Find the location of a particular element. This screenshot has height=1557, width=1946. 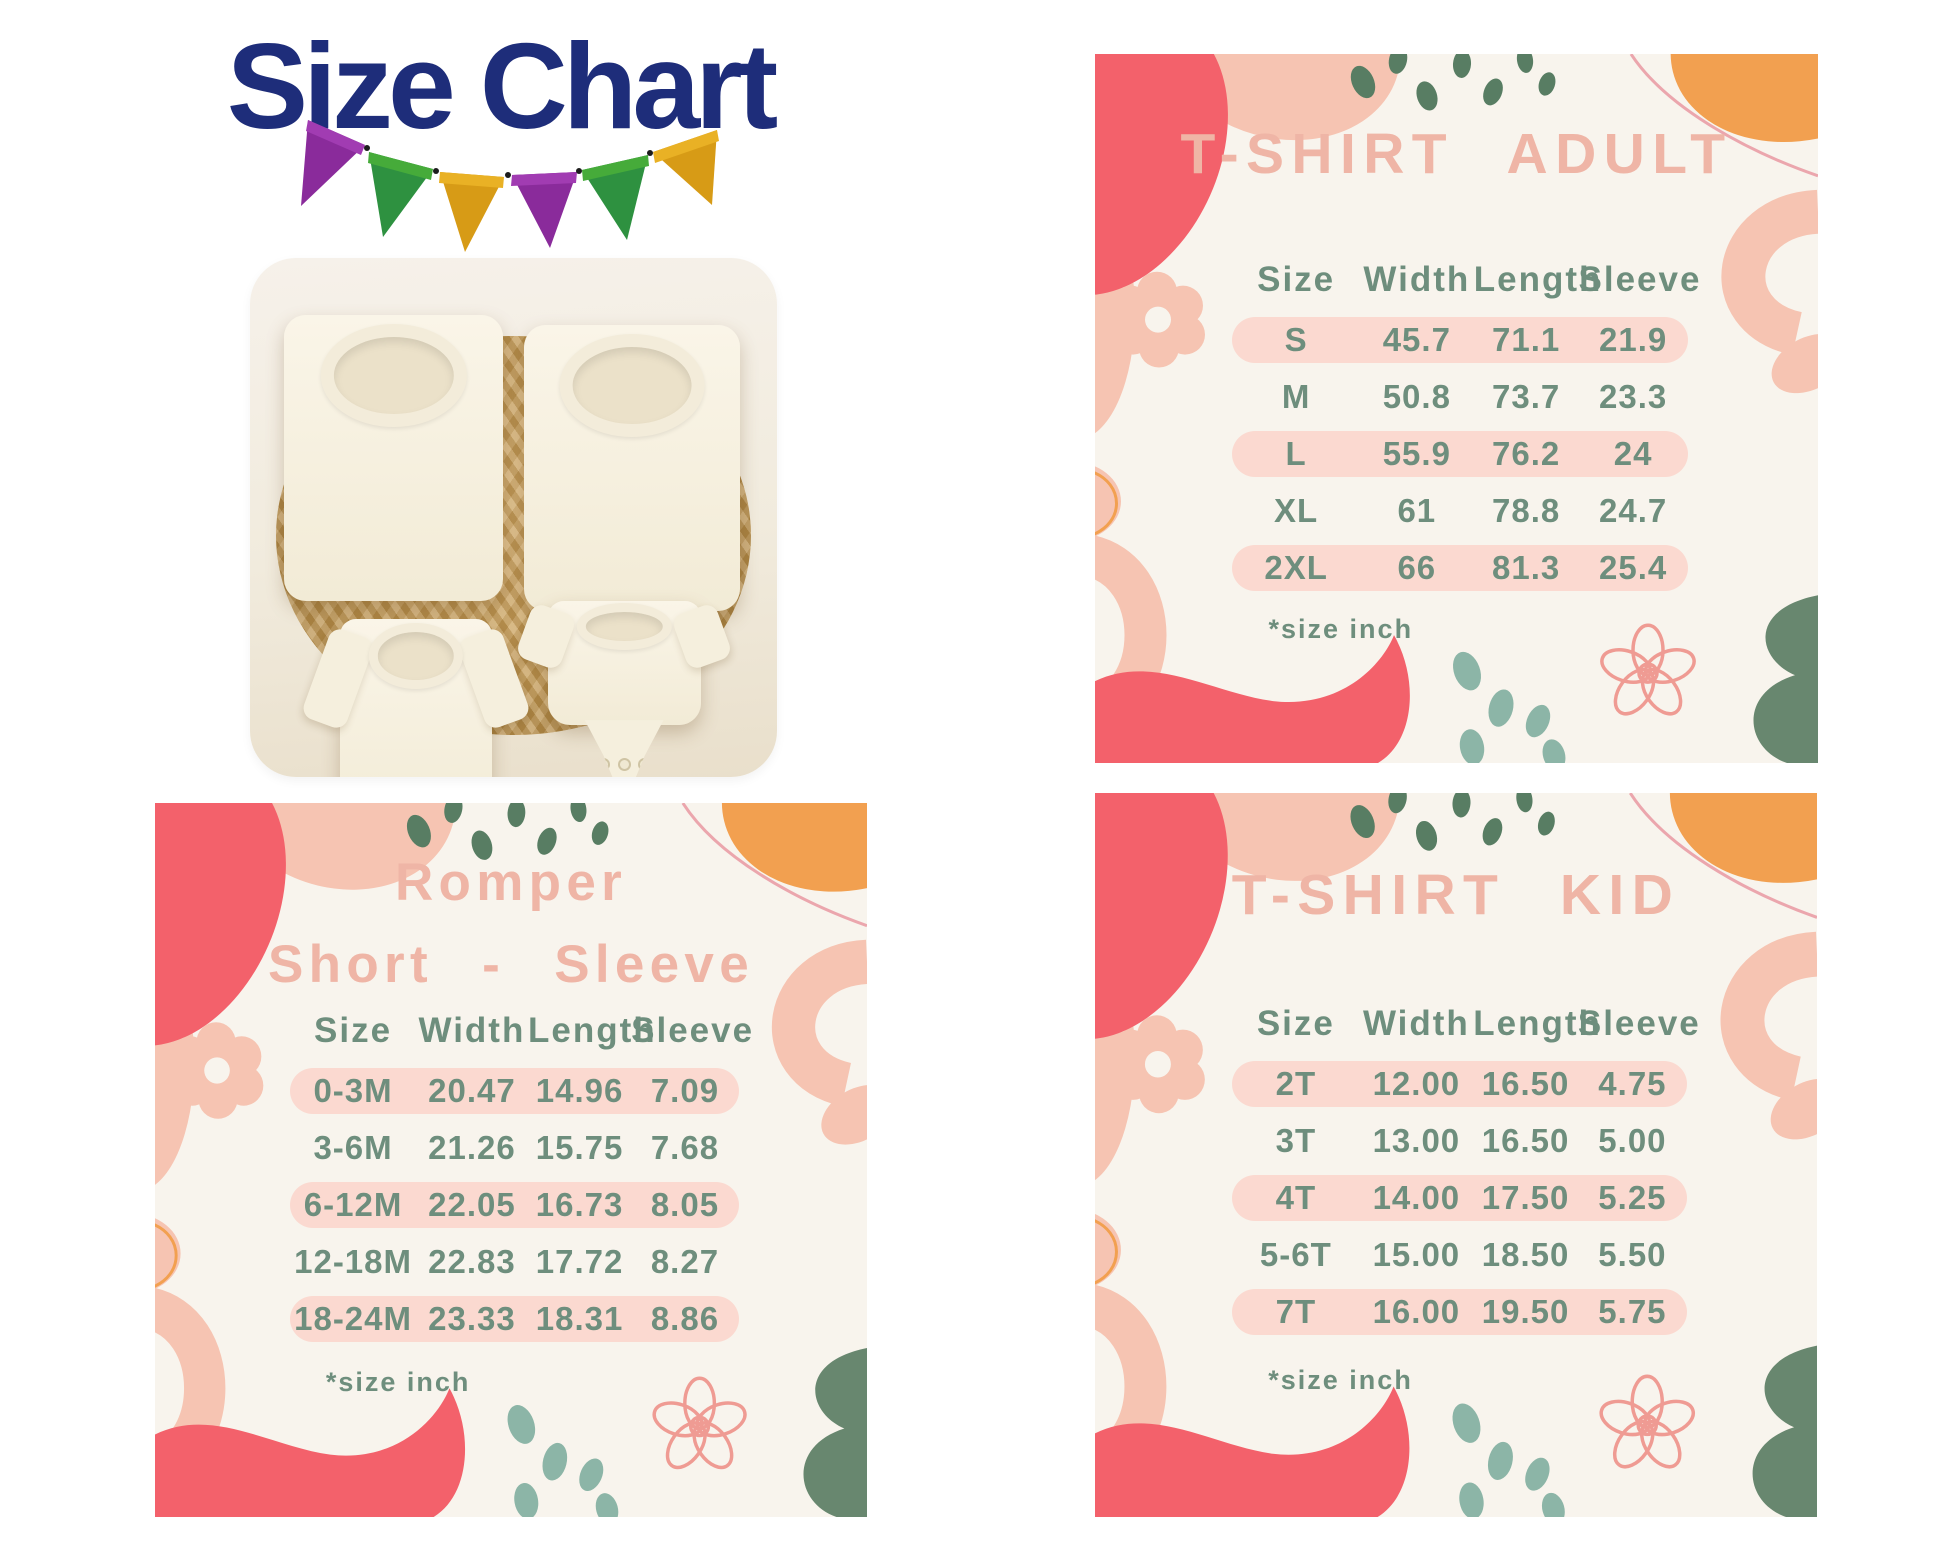

table-cell: 22.83 is located at coordinates (472, 1261).